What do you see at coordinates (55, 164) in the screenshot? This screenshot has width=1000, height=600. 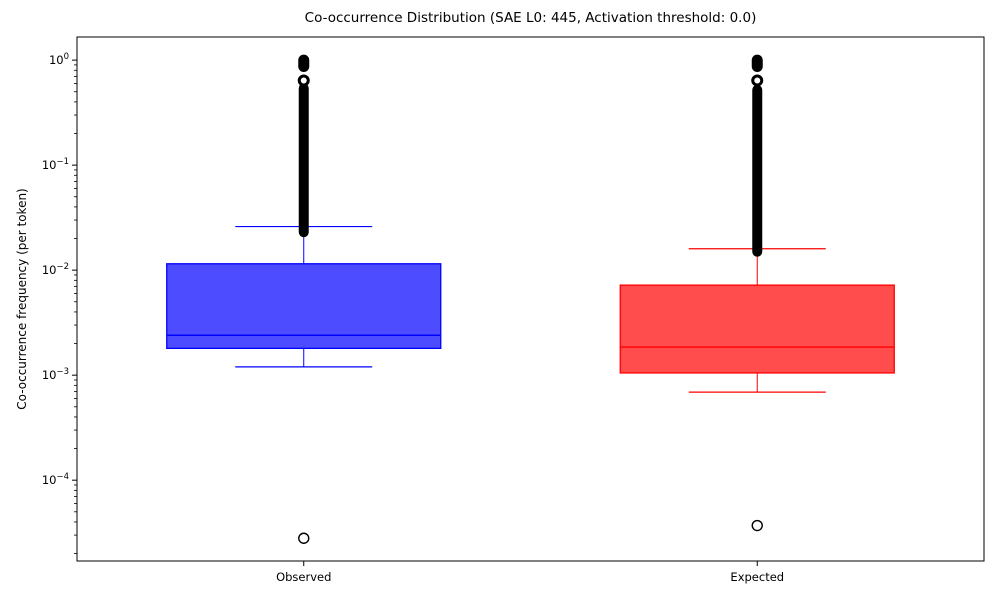 I see `y-tick-label: 10⁻¹` at bounding box center [55, 164].